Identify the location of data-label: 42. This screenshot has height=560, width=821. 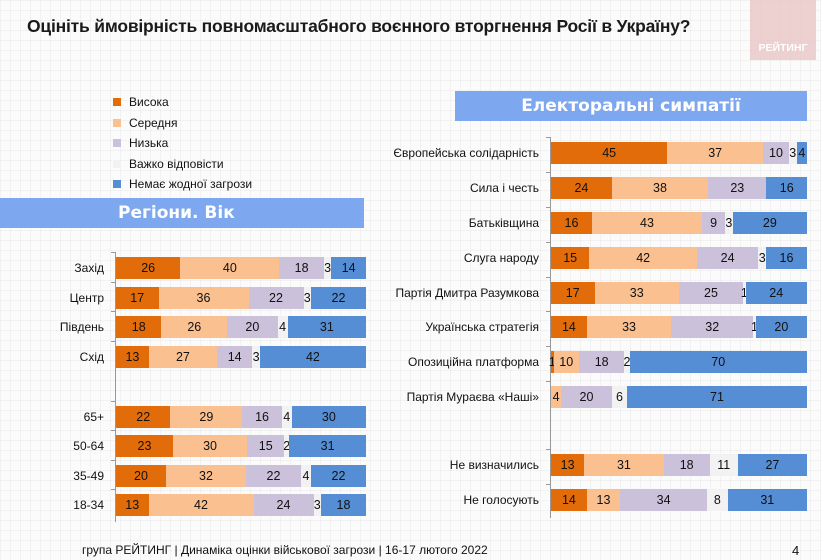
(201, 505).